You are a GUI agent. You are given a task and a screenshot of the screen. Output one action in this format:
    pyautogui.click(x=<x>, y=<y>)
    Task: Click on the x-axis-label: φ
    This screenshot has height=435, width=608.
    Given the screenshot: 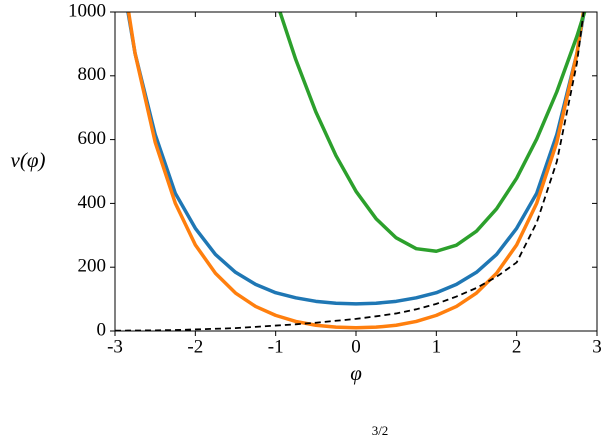 What is the action you would take?
    pyautogui.click(x=356, y=373)
    